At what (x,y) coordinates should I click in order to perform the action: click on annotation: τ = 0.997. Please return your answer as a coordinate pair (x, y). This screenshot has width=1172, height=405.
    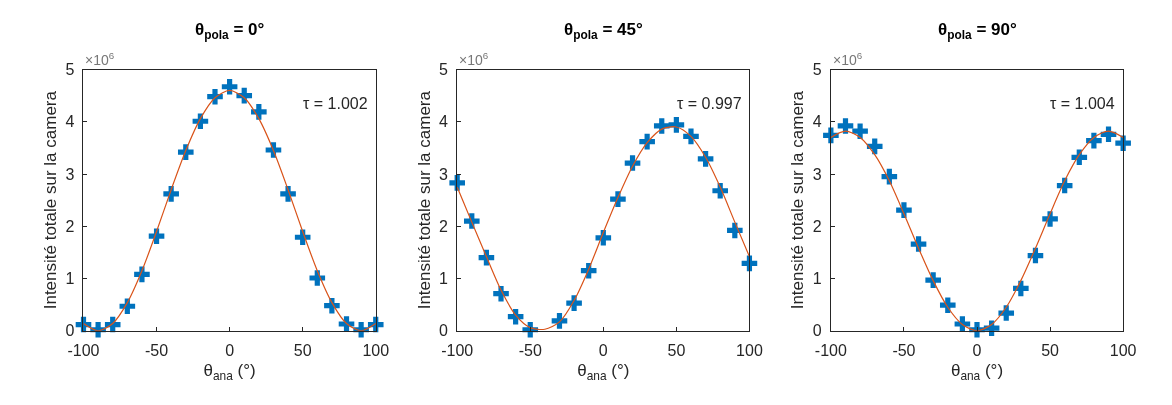
    Looking at the image, I should click on (709, 103).